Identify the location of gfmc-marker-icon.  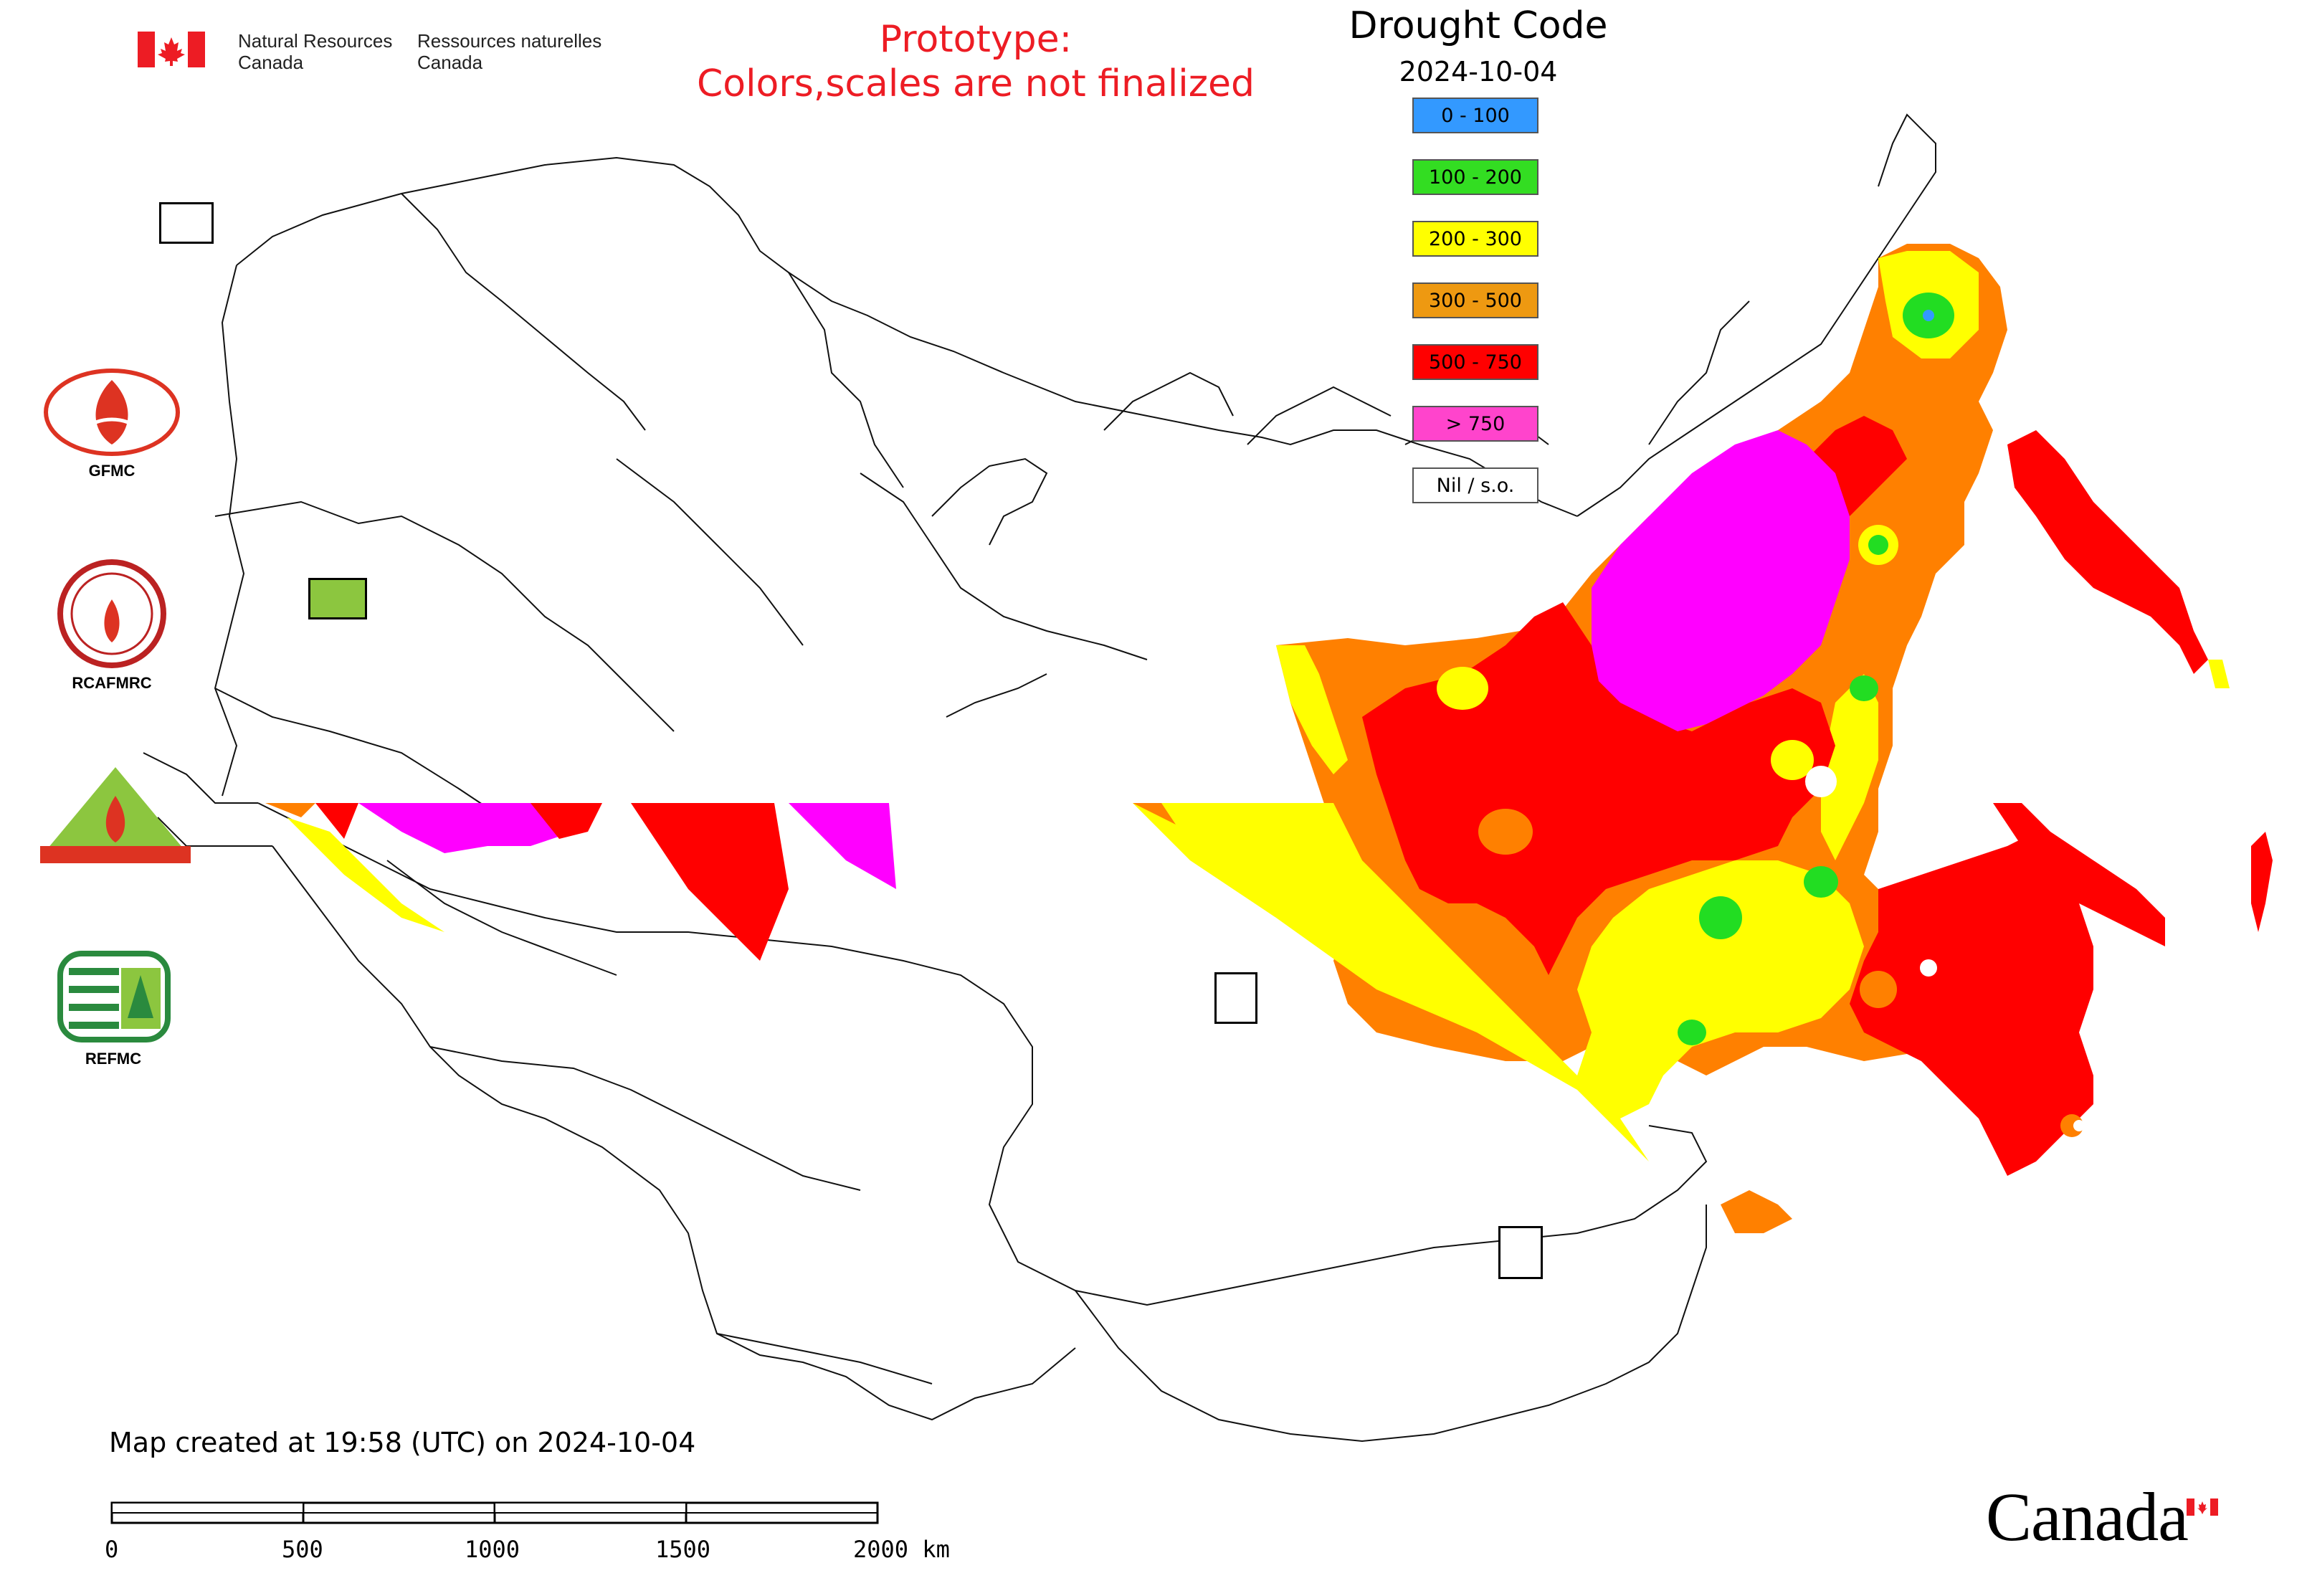
(186, 223).